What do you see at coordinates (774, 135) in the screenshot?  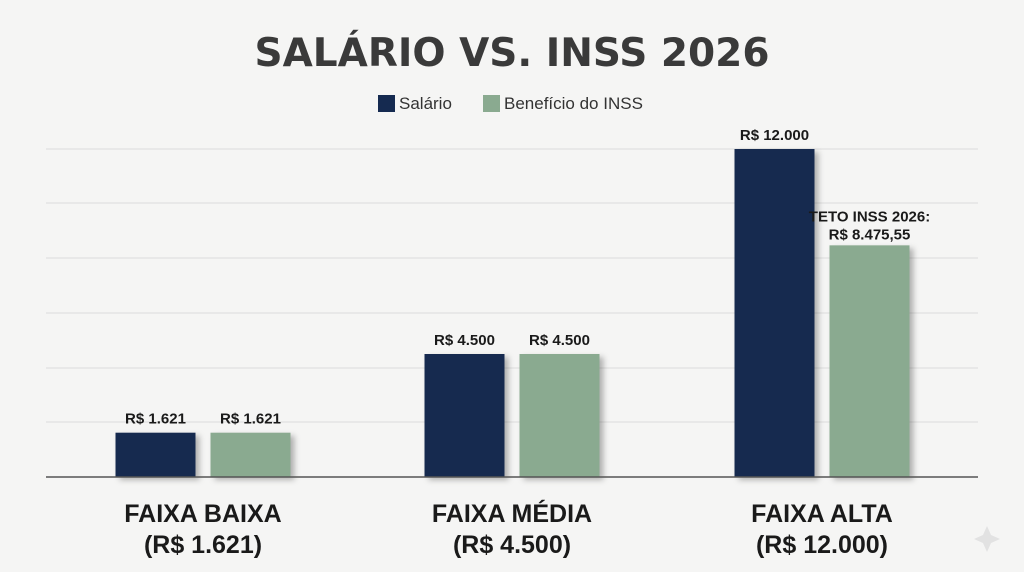 I see `data-label: R$ 12.000` at bounding box center [774, 135].